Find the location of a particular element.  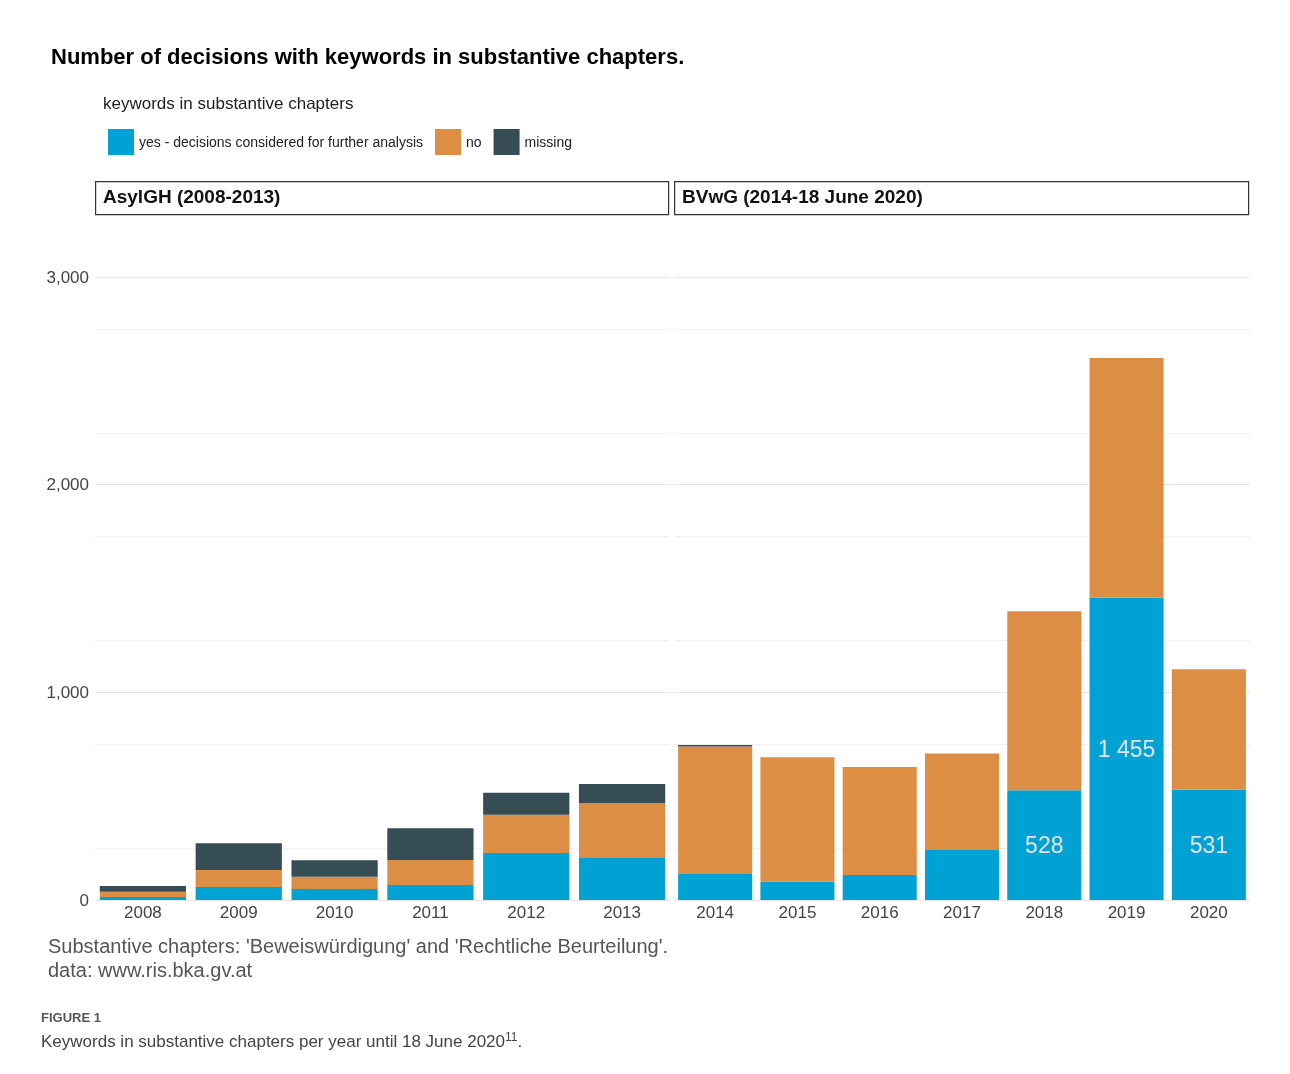

x-tick-label: 2008 is located at coordinates (143, 912).